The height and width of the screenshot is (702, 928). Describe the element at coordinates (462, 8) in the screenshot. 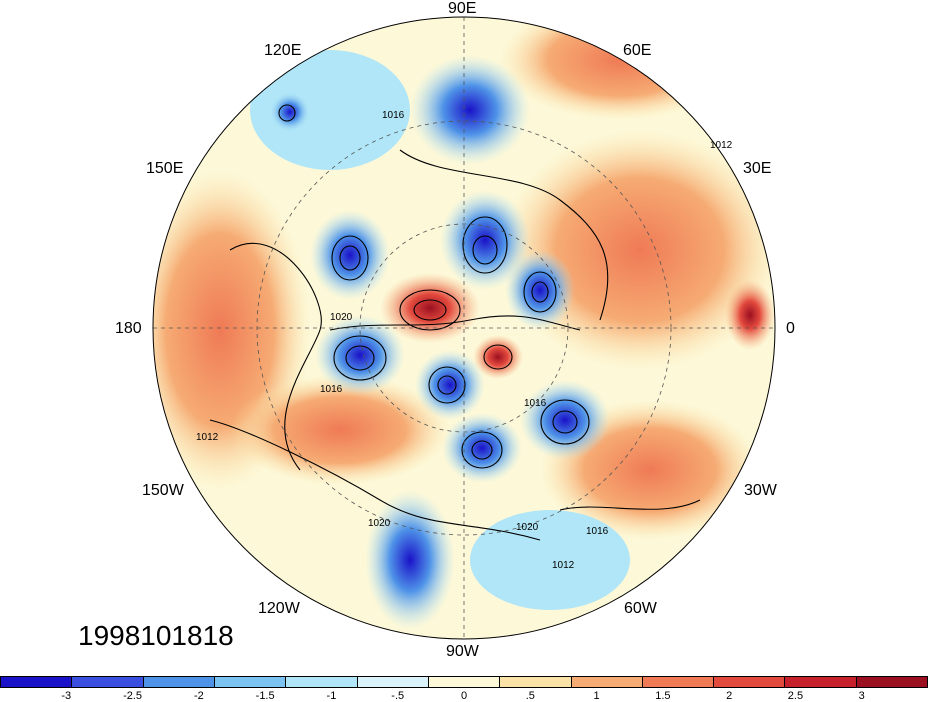

I see `lon-label-90e: 90E` at that location.